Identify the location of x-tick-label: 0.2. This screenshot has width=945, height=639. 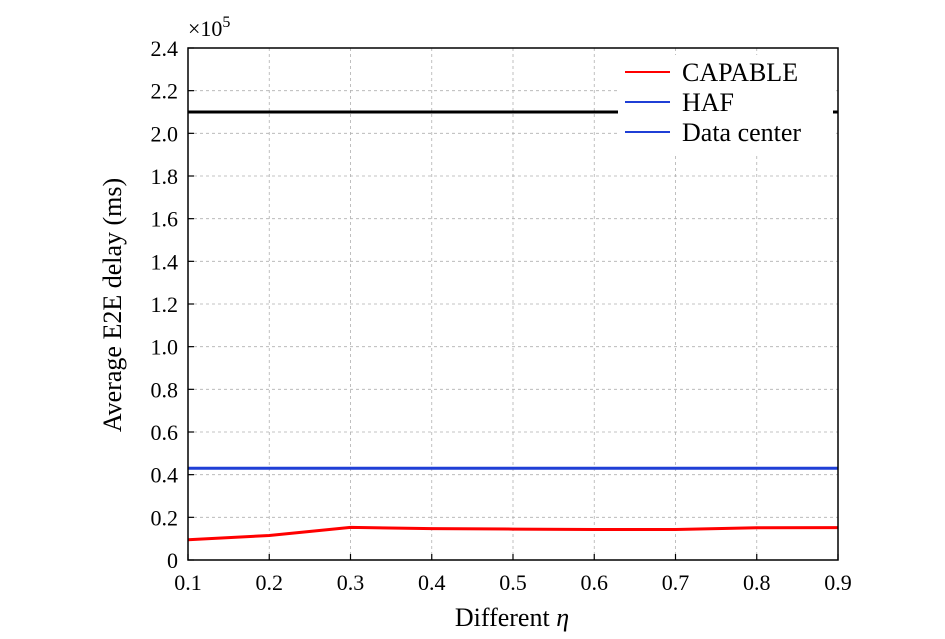
(270, 582).